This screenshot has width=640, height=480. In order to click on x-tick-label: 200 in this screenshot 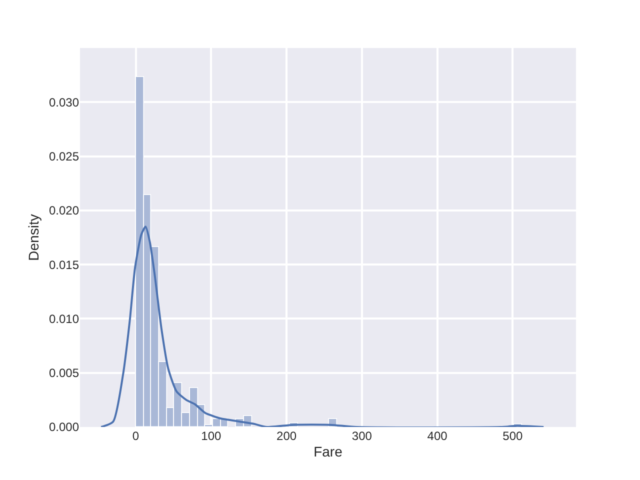, I will do `click(286, 436)`.